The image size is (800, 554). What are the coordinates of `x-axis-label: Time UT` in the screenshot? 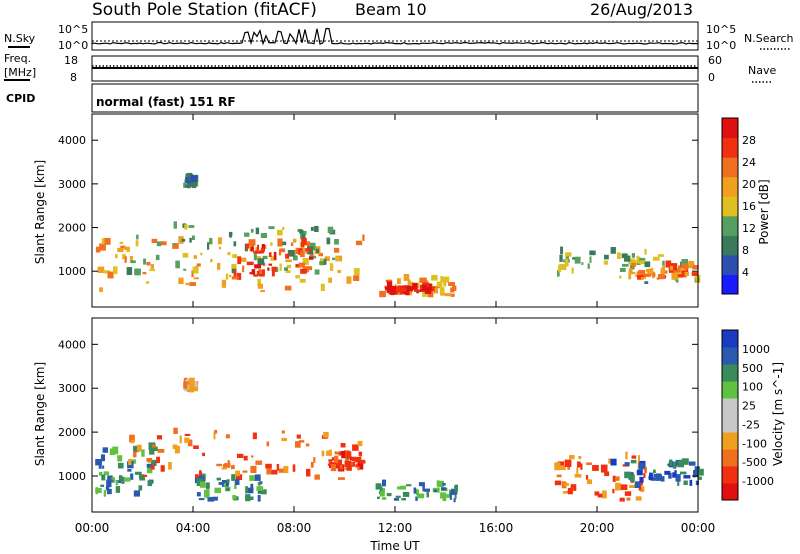 It's located at (394, 546).